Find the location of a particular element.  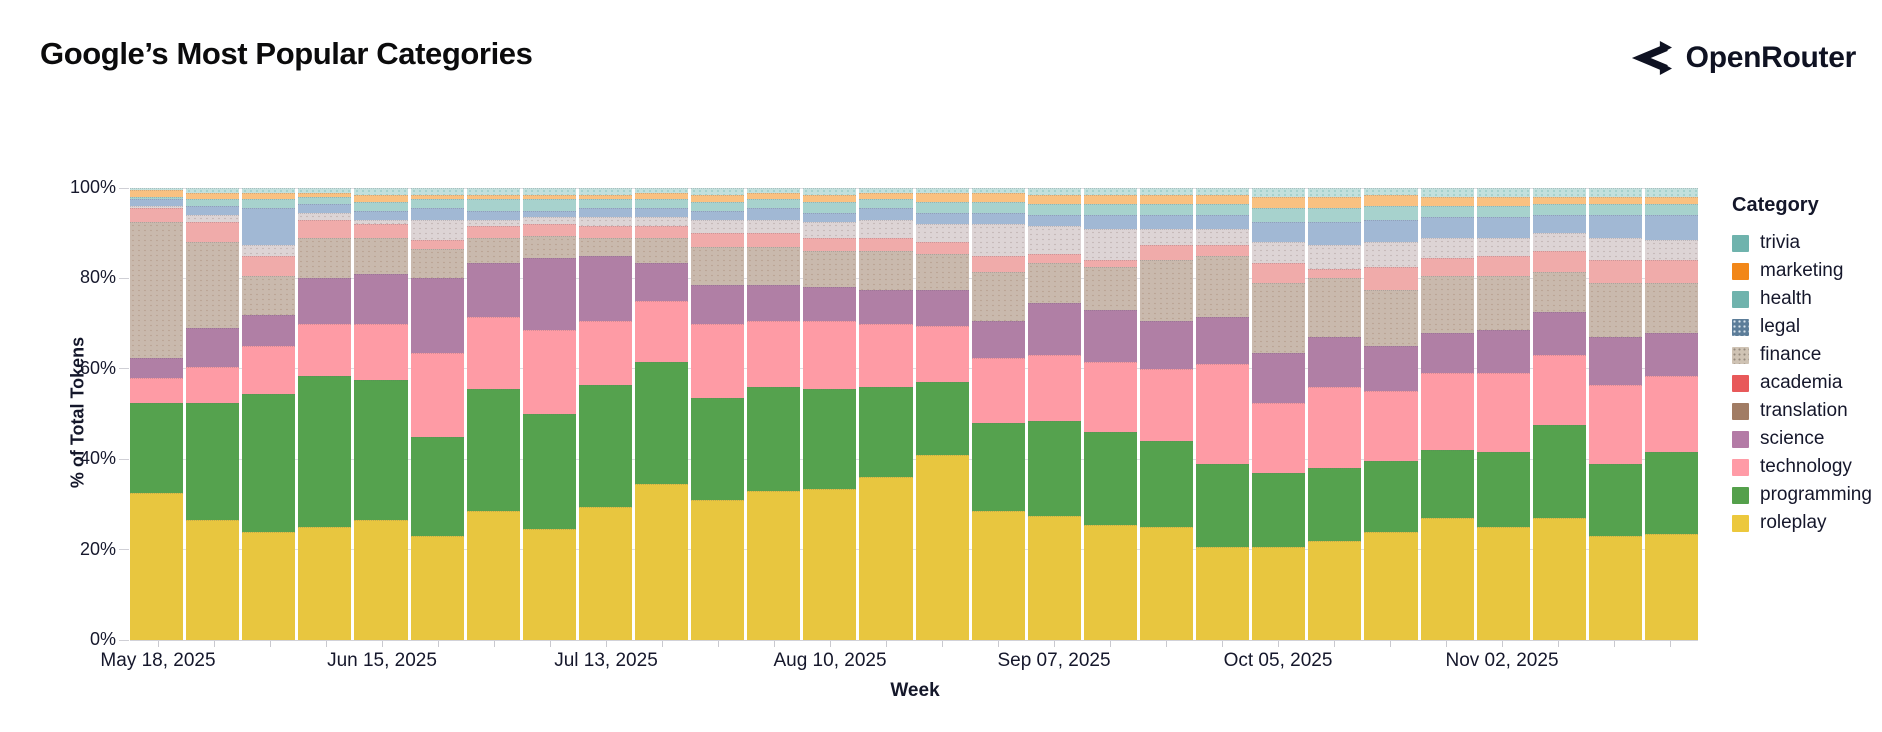

bar-week-Jun-01-2025 is located at coordinates (269, 414).